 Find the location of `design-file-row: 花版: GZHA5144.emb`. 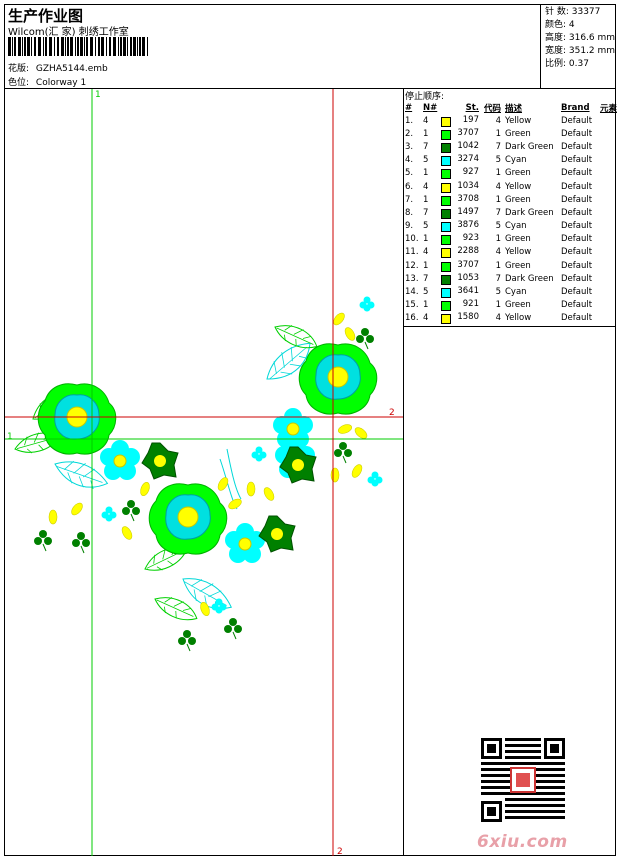

design-file-row: 花版: GZHA5144.emb is located at coordinates (58, 67).